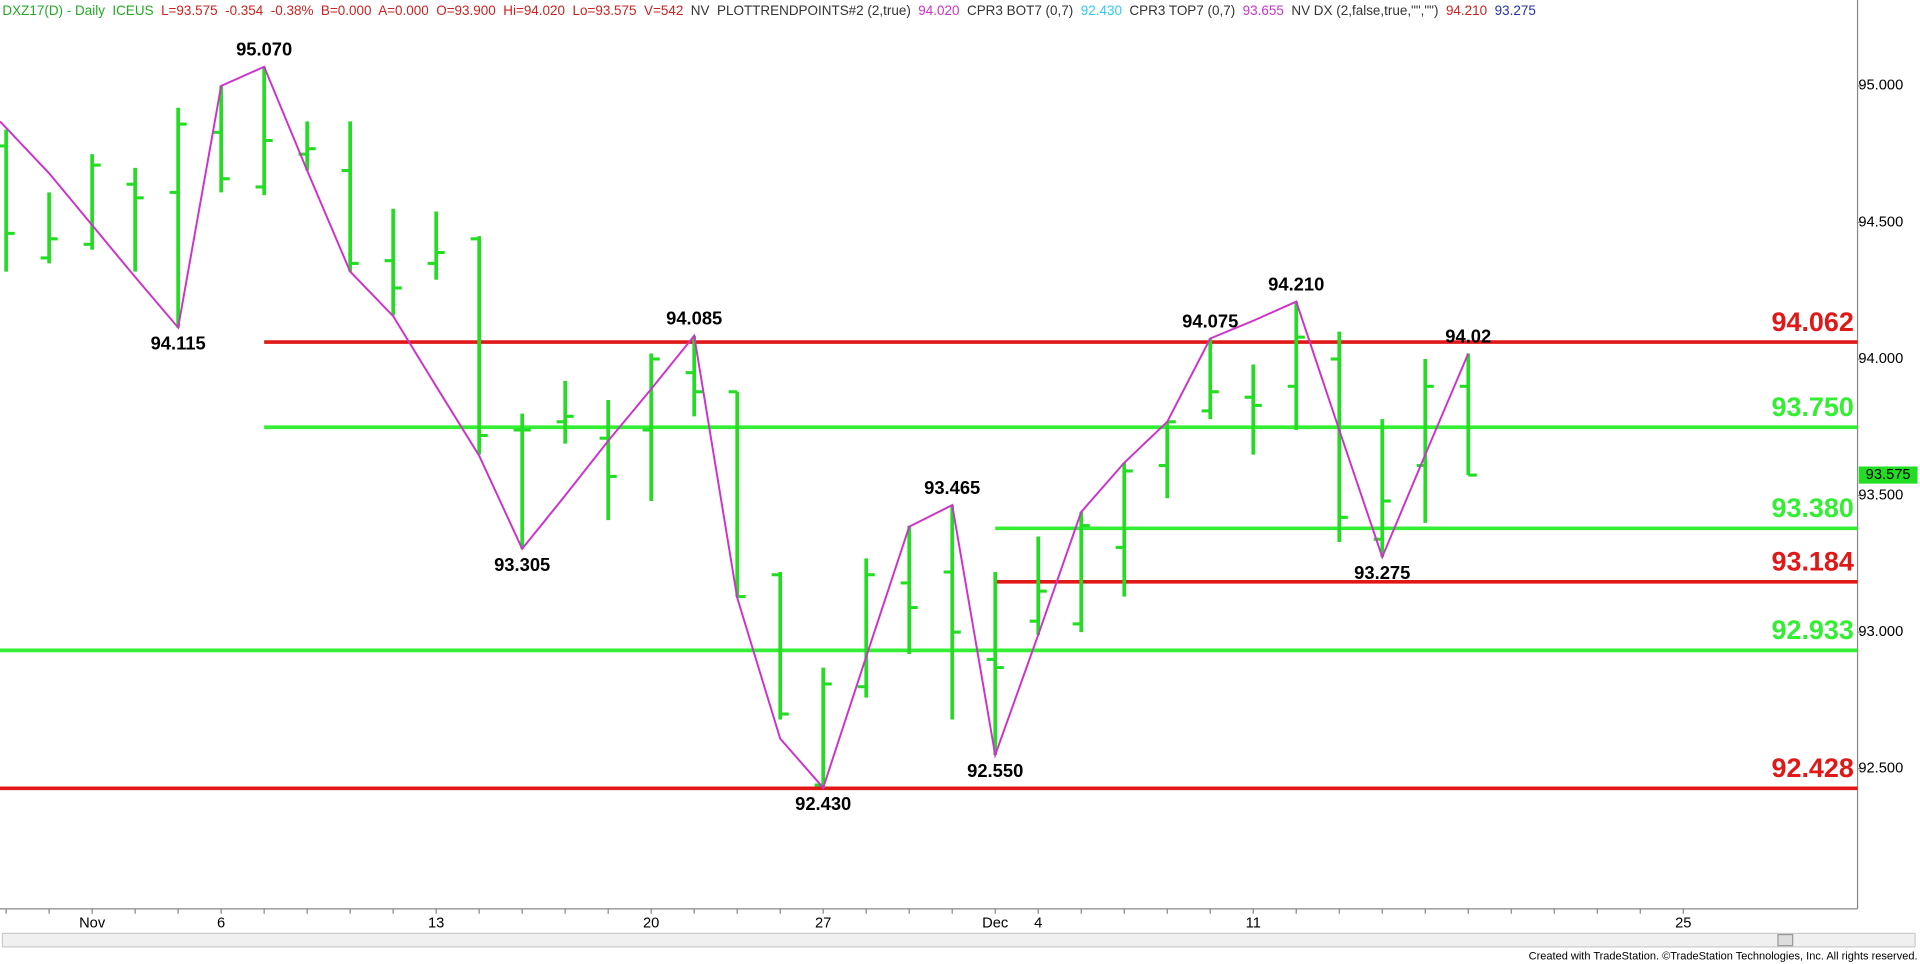 The width and height of the screenshot is (1920, 964). I want to click on level-label: 92.933, so click(1812, 630).